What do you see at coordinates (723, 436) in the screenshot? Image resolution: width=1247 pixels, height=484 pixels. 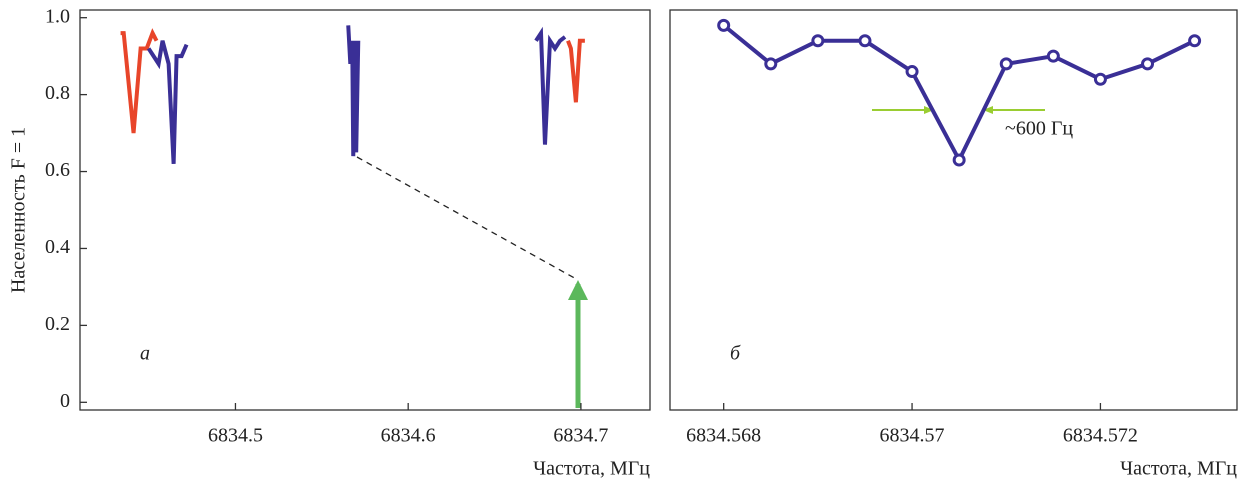 I see `x-tick-label: 6834.568` at bounding box center [723, 436].